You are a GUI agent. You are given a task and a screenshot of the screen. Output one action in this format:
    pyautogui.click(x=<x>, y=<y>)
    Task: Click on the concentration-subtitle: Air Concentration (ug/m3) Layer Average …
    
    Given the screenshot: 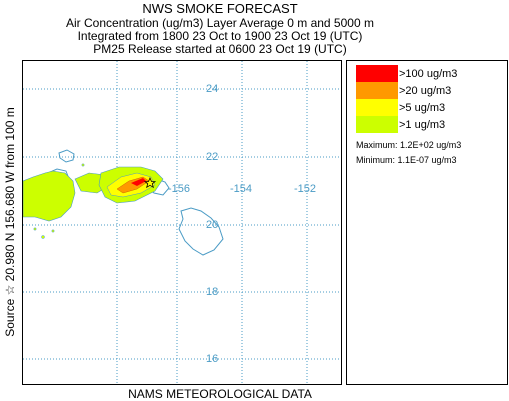 What is the action you would take?
    pyautogui.click(x=220, y=23)
    